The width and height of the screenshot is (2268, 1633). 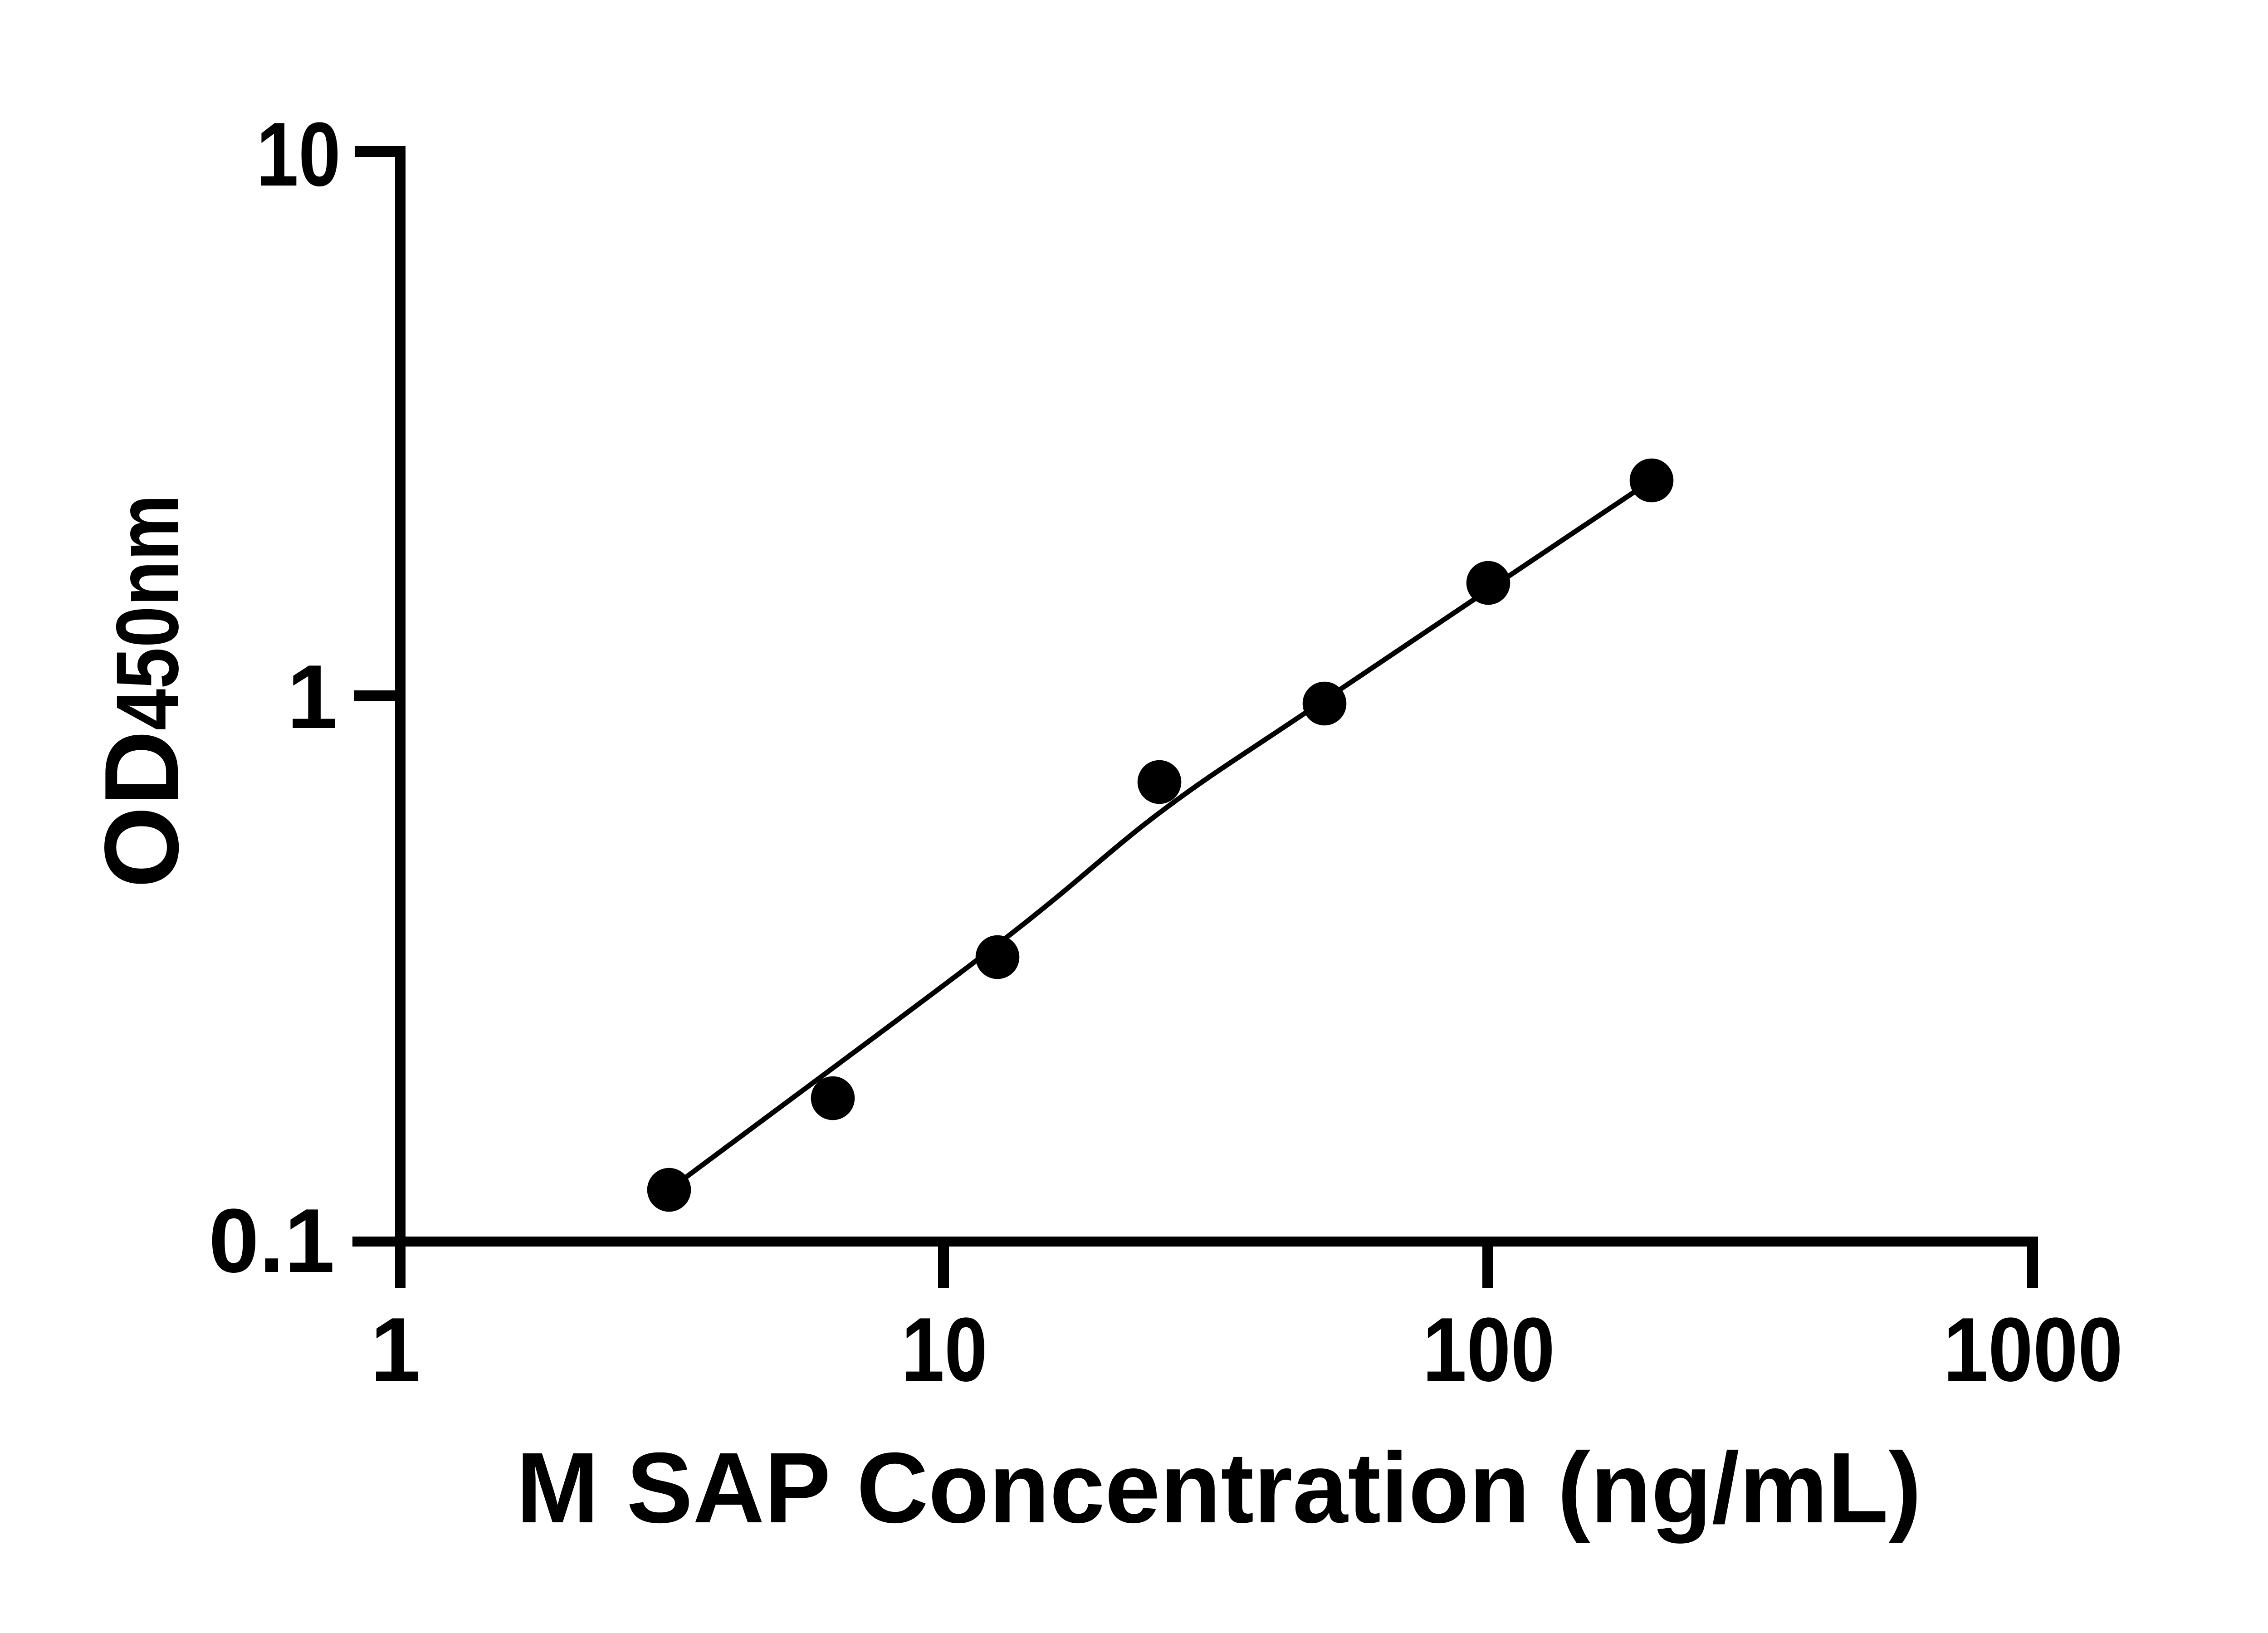 I want to click on svg-text: 450nm, so click(x=147, y=612).